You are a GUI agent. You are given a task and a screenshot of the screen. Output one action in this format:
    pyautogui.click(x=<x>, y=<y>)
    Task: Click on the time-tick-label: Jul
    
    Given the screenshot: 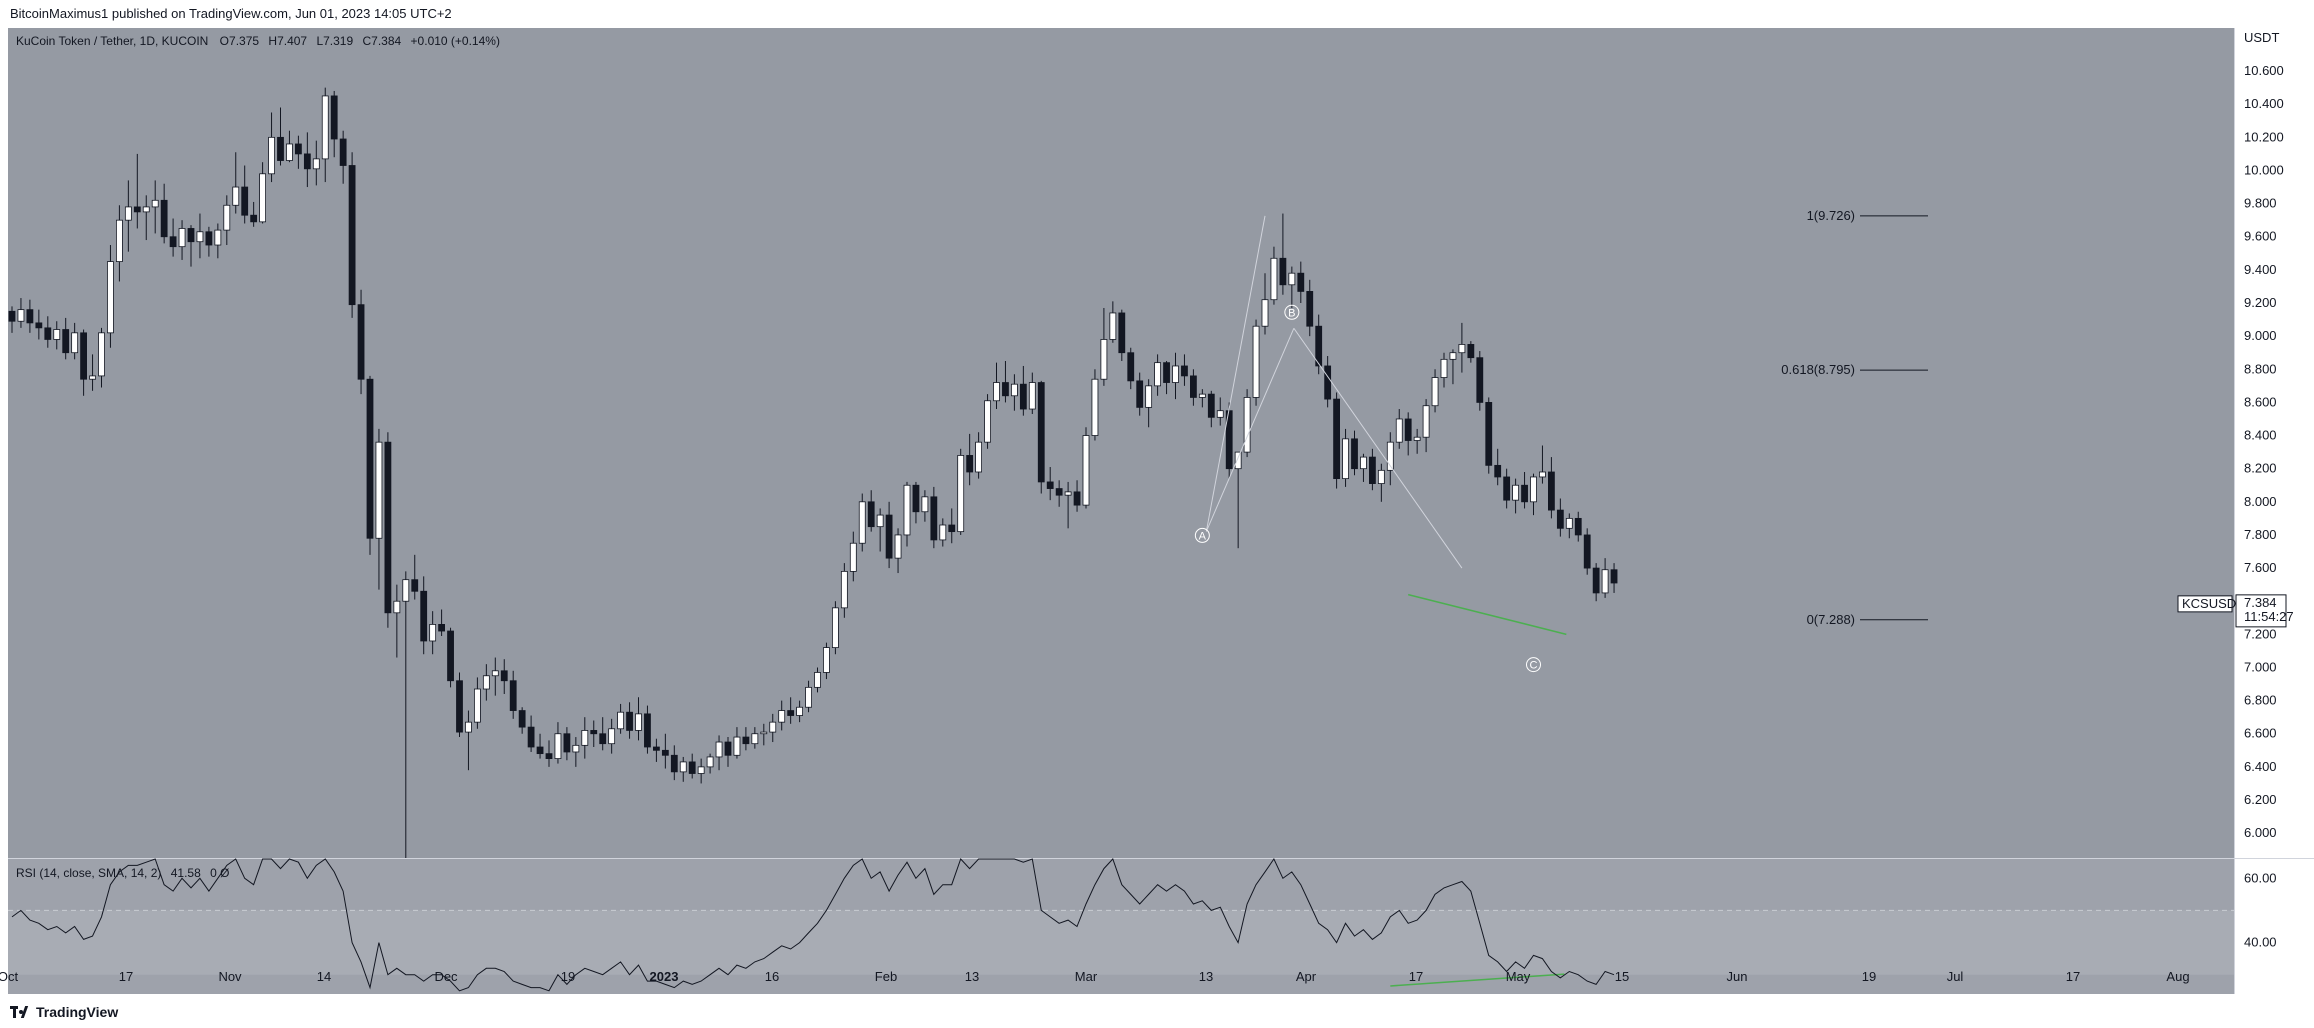 What is the action you would take?
    pyautogui.click(x=1955, y=976)
    